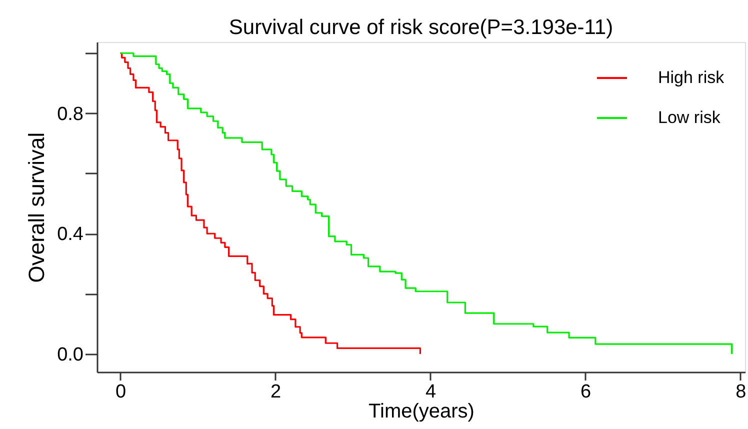 The width and height of the screenshot is (748, 429). What do you see at coordinates (431, 392) in the screenshot?
I see `x-tick-label: 4` at bounding box center [431, 392].